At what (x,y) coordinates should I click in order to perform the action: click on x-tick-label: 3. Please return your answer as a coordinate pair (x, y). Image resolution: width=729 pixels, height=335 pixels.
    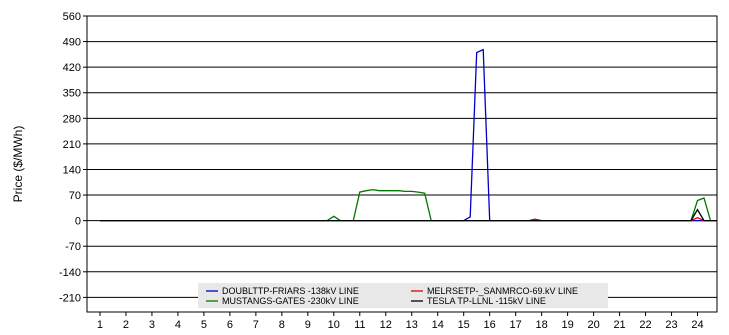
    Looking at the image, I should click on (152, 325).